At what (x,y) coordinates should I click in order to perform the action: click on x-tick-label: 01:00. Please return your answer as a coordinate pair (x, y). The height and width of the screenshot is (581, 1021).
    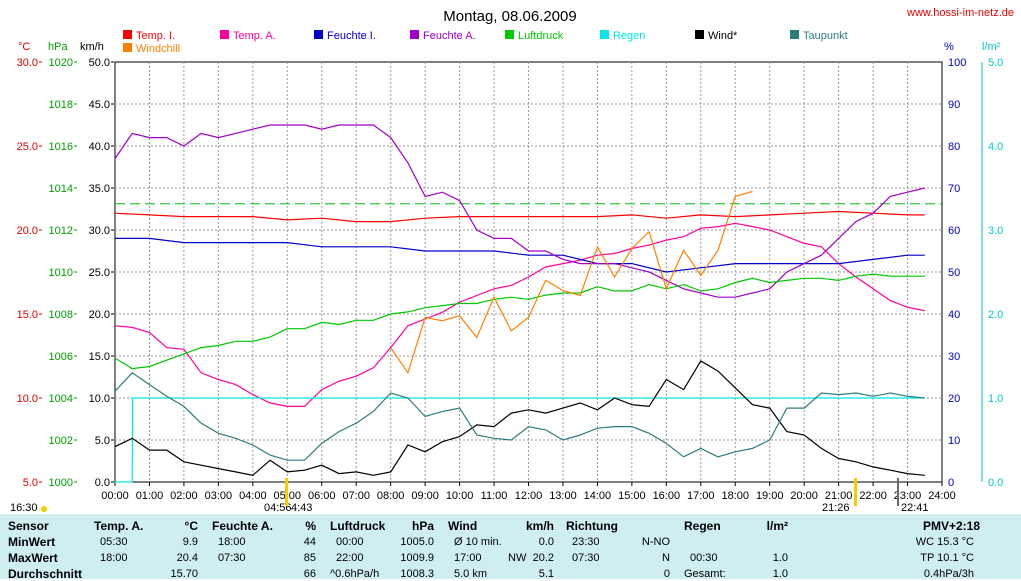
    Looking at the image, I should click on (150, 496).